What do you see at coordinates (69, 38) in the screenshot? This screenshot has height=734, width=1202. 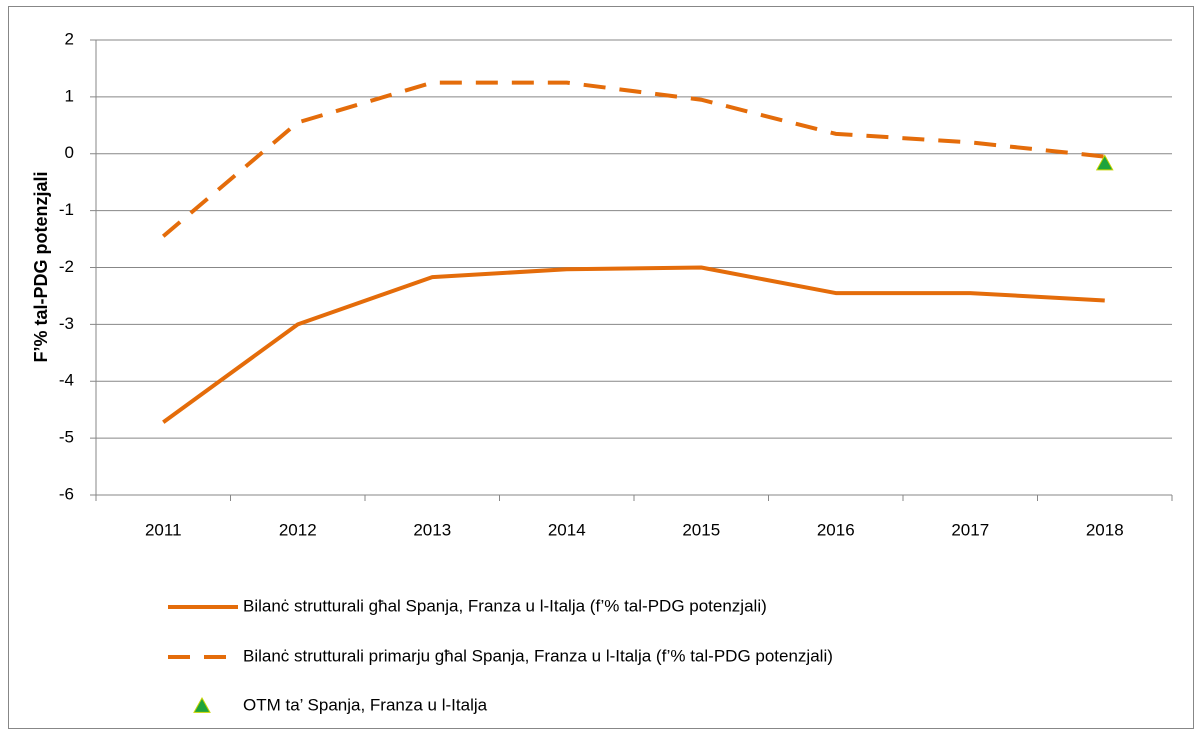 I see `y-tick-label: 2` at bounding box center [69, 38].